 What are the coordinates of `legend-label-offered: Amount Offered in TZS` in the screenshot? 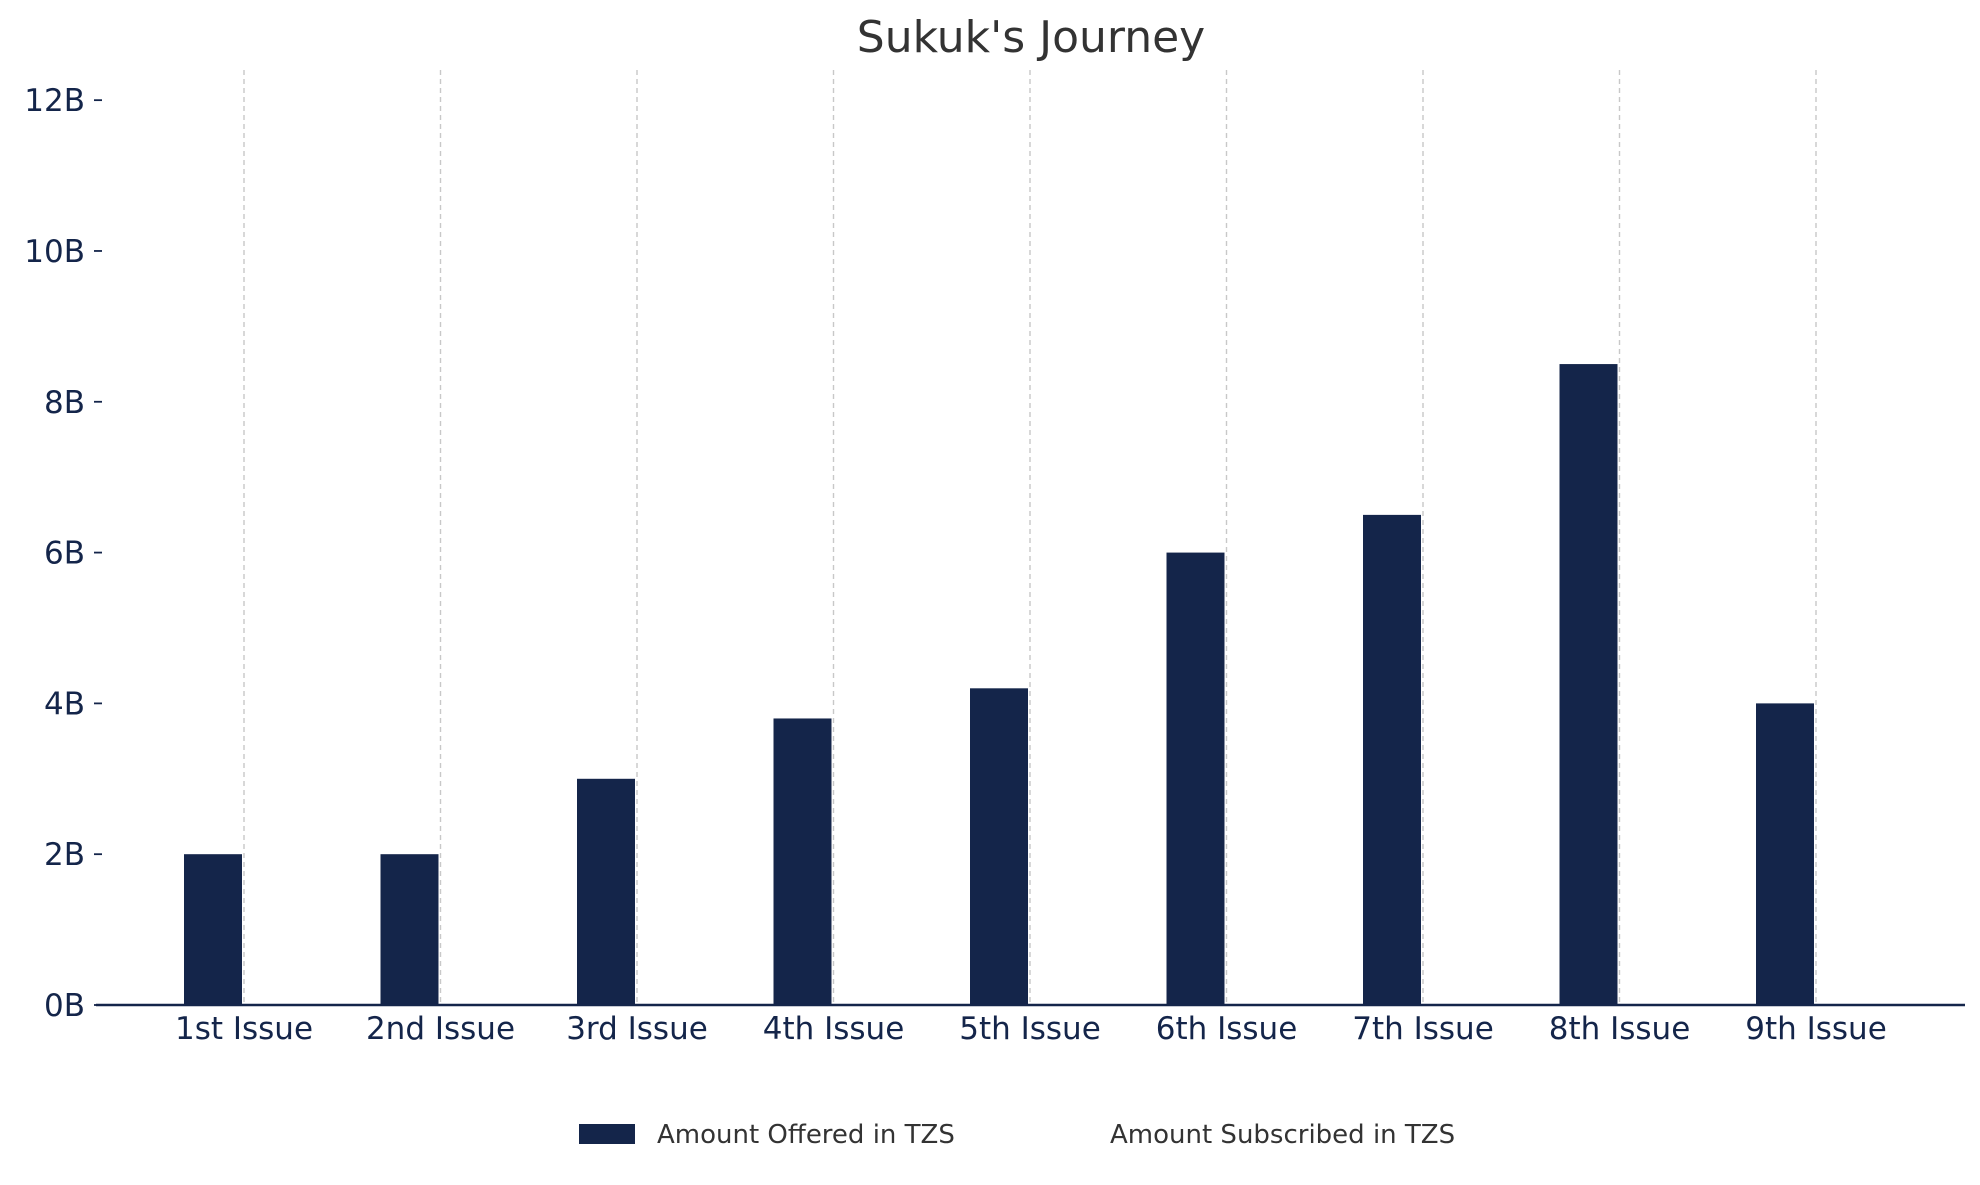 It's located at (806, 1135).